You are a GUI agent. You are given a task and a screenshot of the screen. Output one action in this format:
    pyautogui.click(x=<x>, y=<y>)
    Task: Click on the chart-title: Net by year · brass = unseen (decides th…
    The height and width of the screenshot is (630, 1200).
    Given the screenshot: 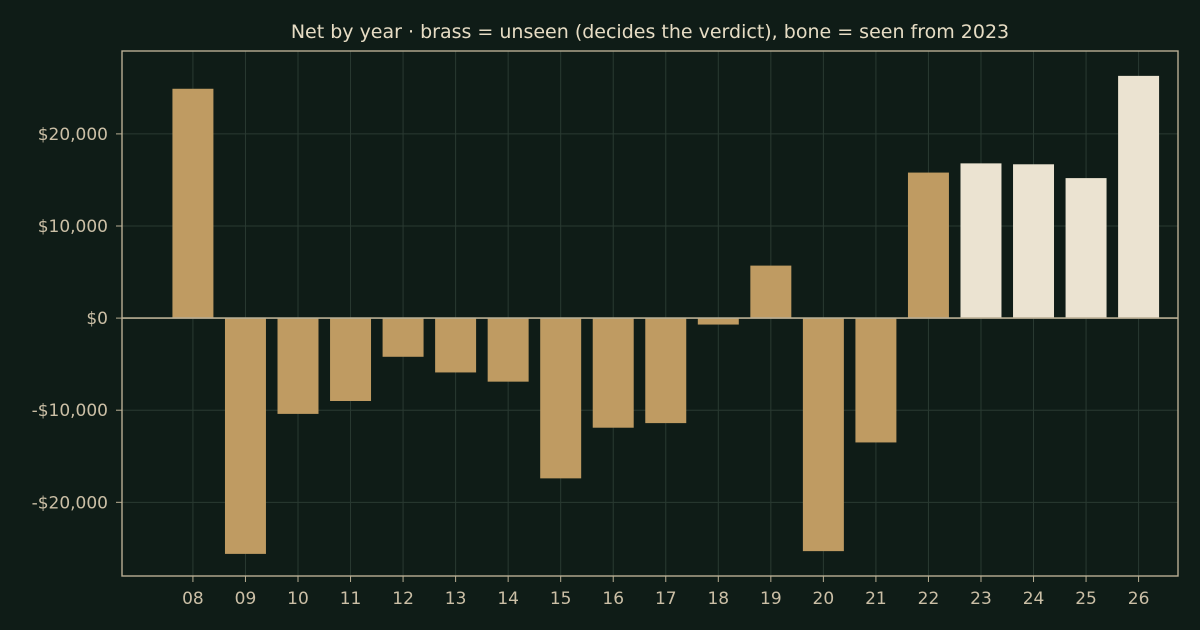 What is the action you would take?
    pyautogui.click(x=650, y=32)
    